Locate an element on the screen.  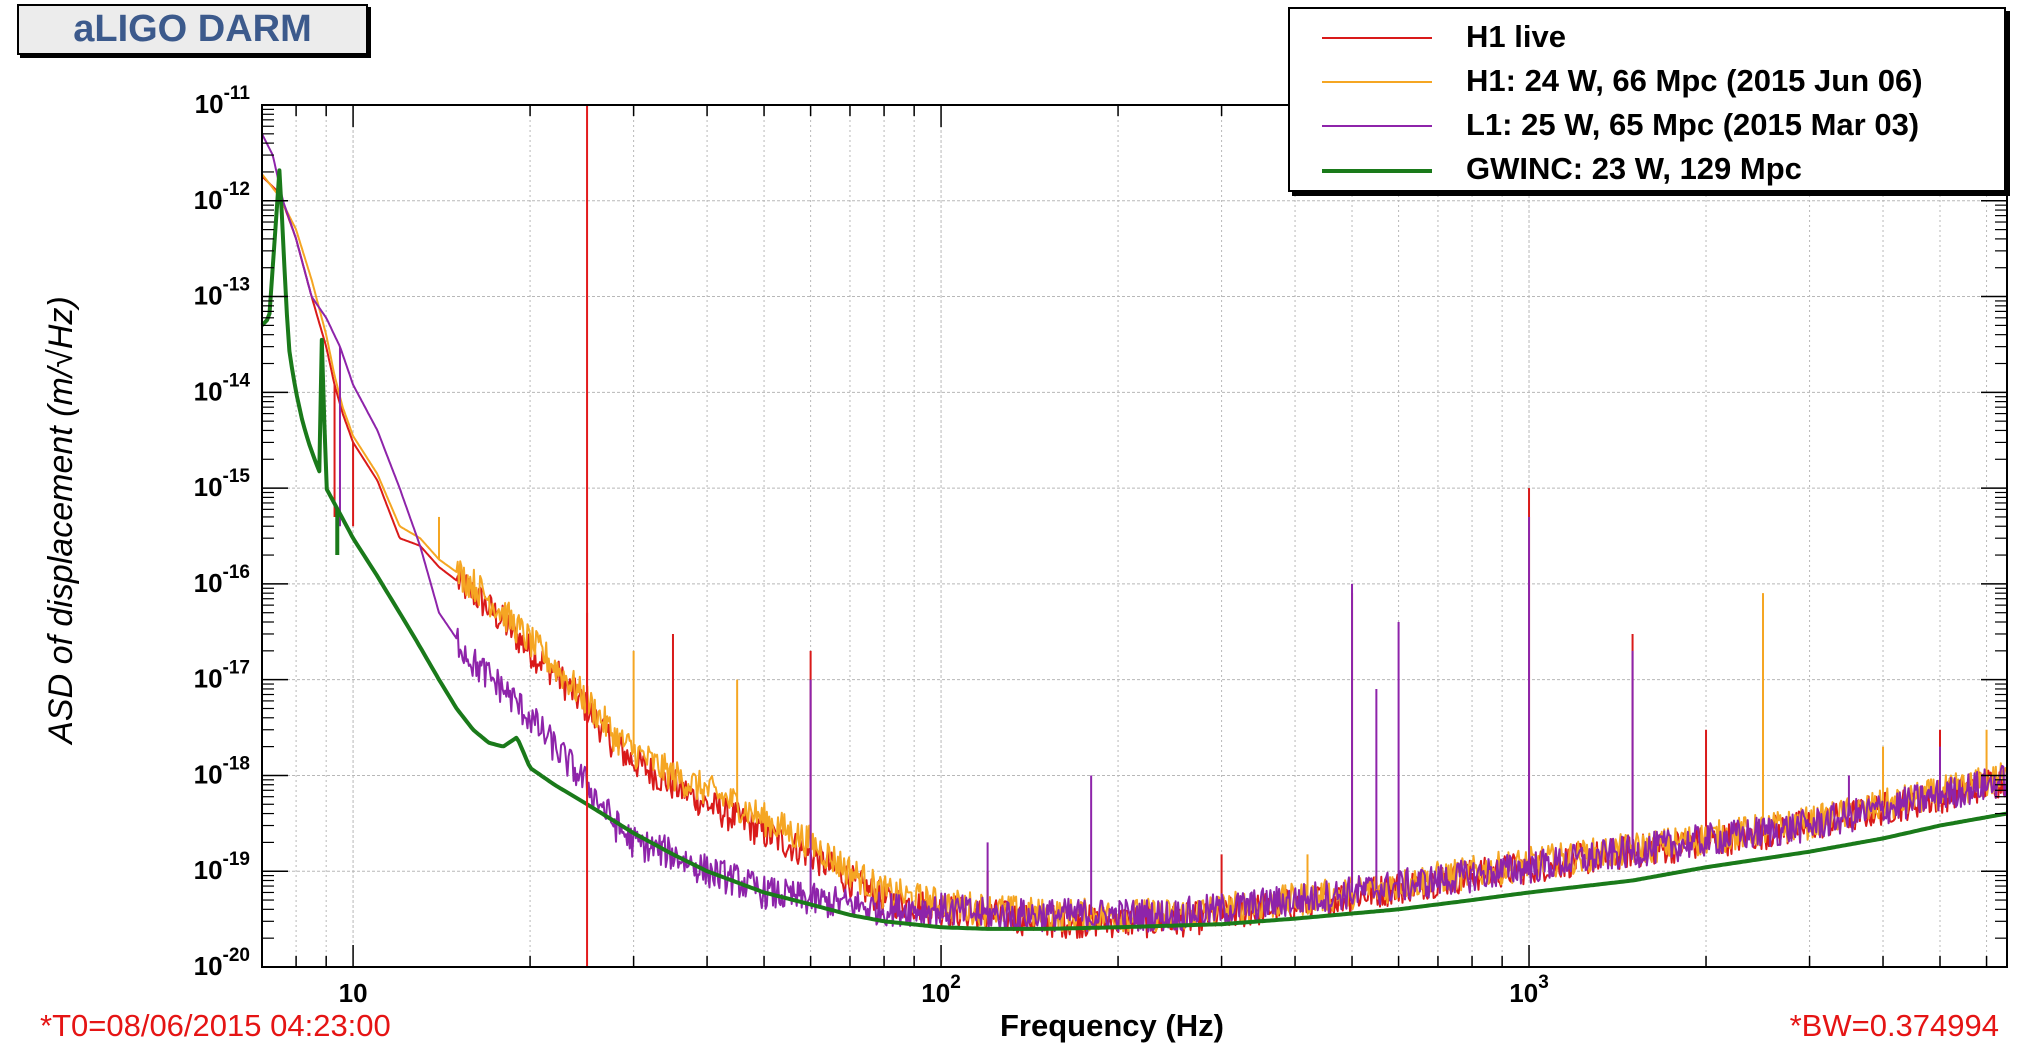
y-tick-label: 10-17 is located at coordinates (222, 676).